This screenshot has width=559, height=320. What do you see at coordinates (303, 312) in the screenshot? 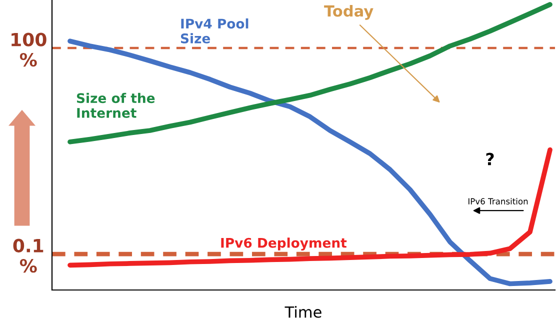
I see `x-axis-title: Time` at bounding box center [303, 312].